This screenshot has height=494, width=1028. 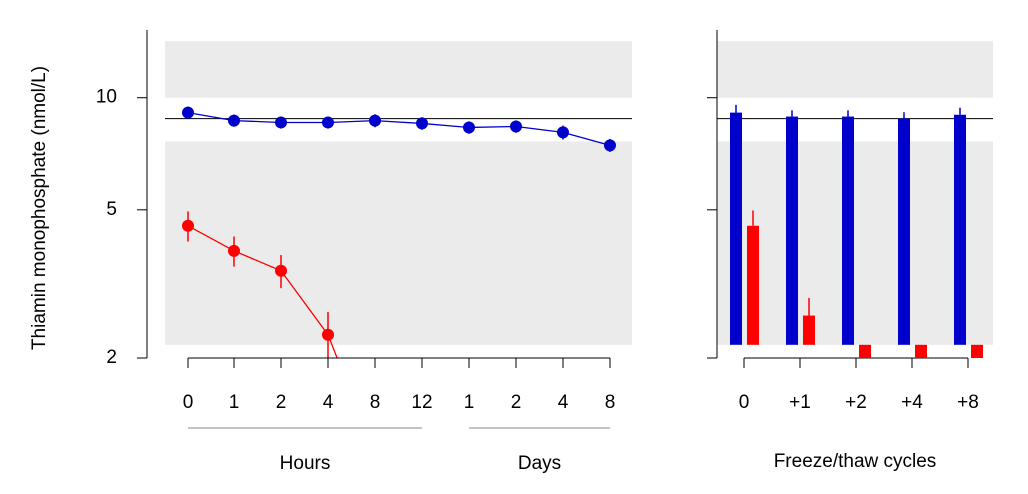 What do you see at coordinates (421, 402) in the screenshot?
I see `x-tick-label: 12` at bounding box center [421, 402].